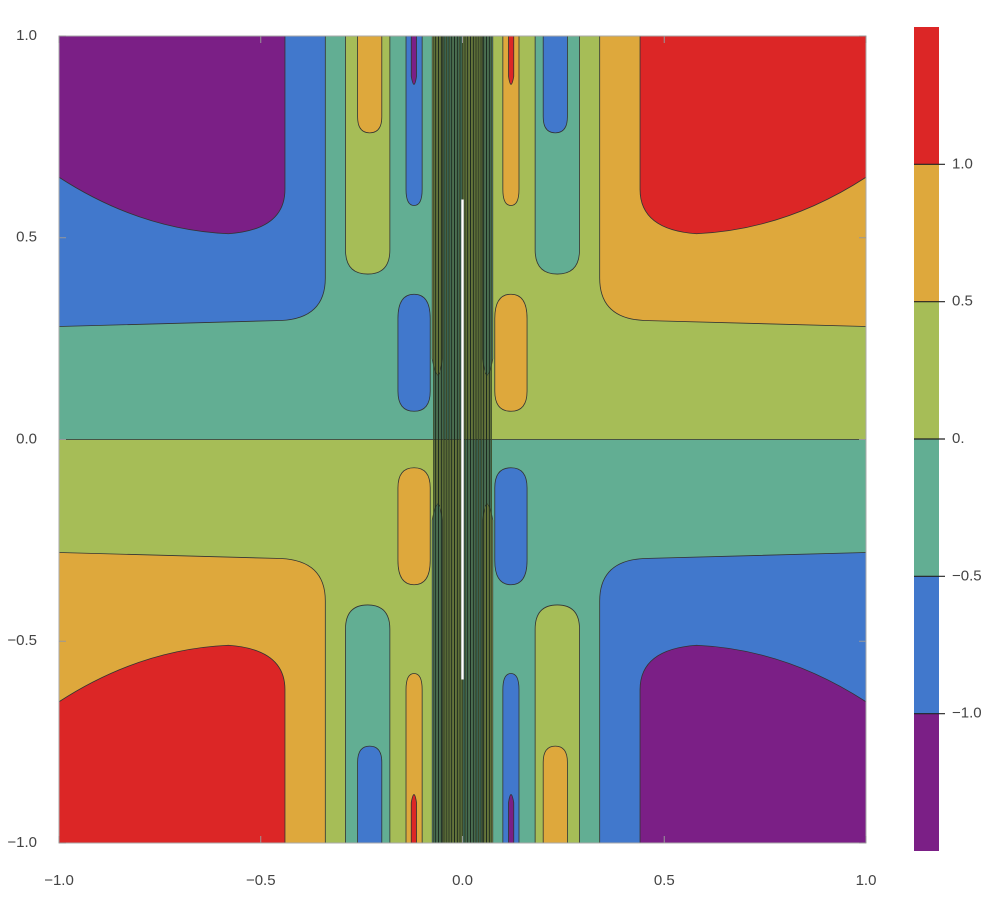 This screenshot has height=906, width=1000. I want to click on y-tick-label: 0.5, so click(26, 237).